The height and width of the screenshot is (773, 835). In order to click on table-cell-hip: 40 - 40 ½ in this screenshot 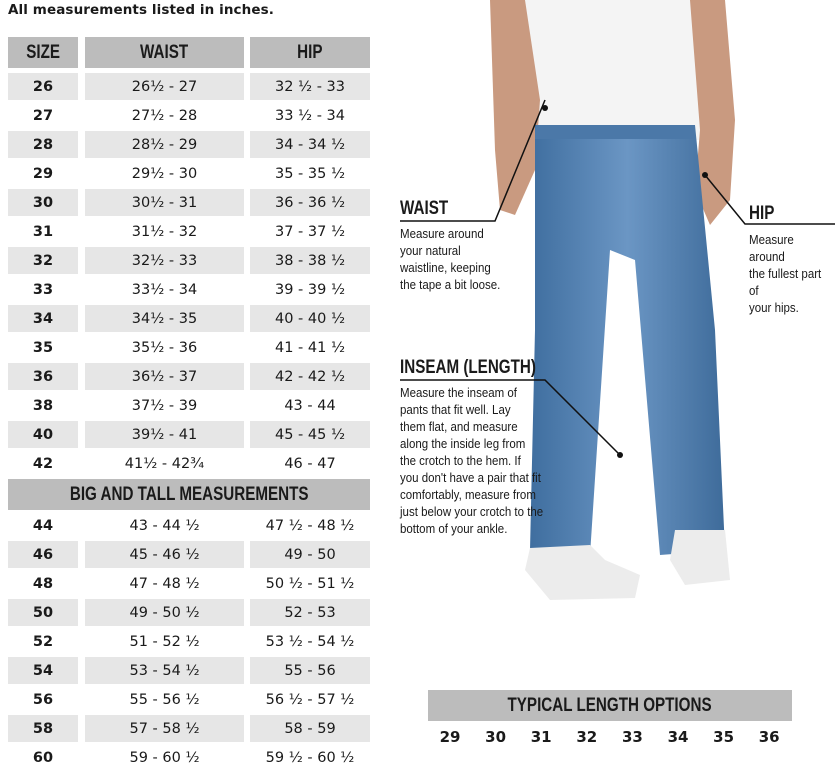, I will do `click(310, 318)`.